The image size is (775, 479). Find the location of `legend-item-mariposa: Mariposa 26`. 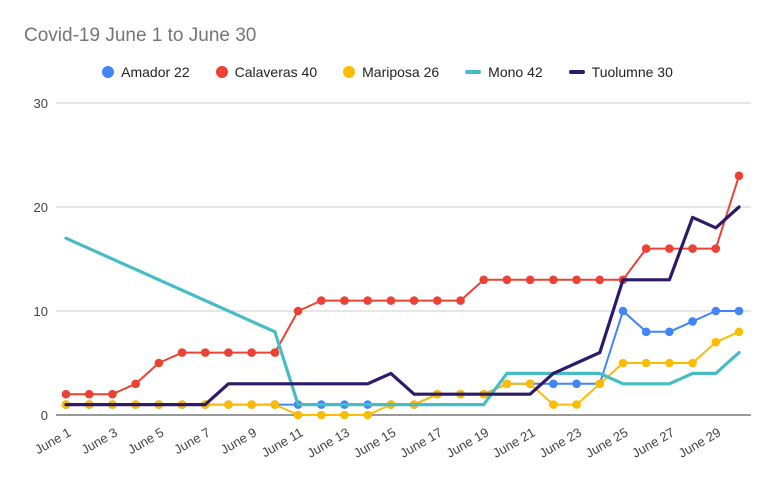

legend-item-mariposa: Mariposa 26 is located at coordinates (391, 72).